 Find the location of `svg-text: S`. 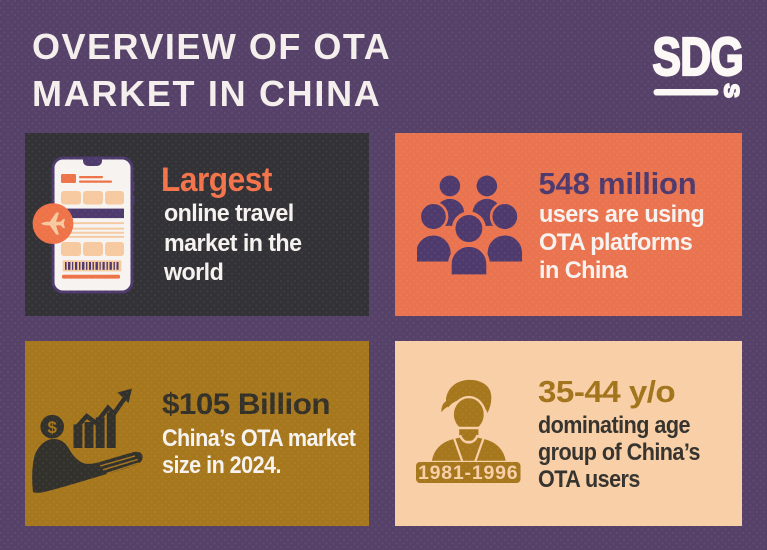

svg-text: S is located at coordinates (732, 91).